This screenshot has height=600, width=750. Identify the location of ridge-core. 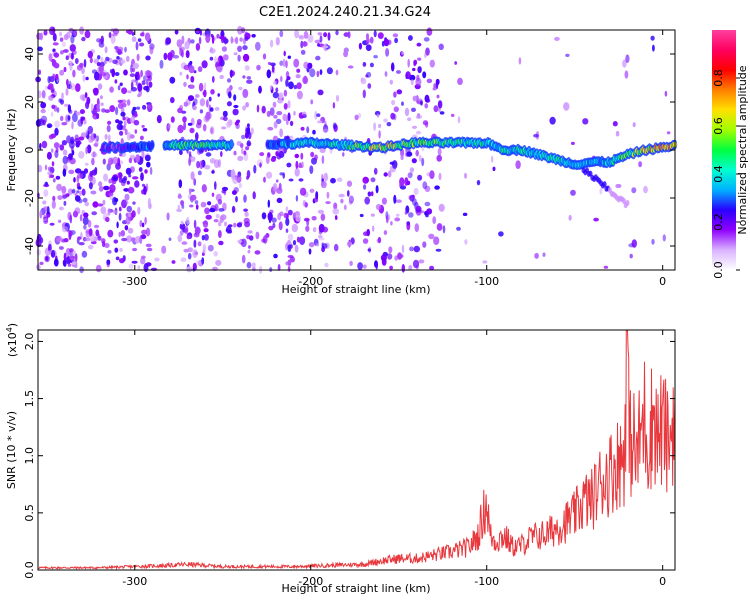
(231, 144).